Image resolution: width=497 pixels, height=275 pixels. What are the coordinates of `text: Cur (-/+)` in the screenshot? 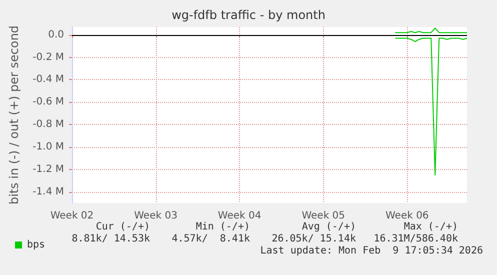 It's located at (123, 227).